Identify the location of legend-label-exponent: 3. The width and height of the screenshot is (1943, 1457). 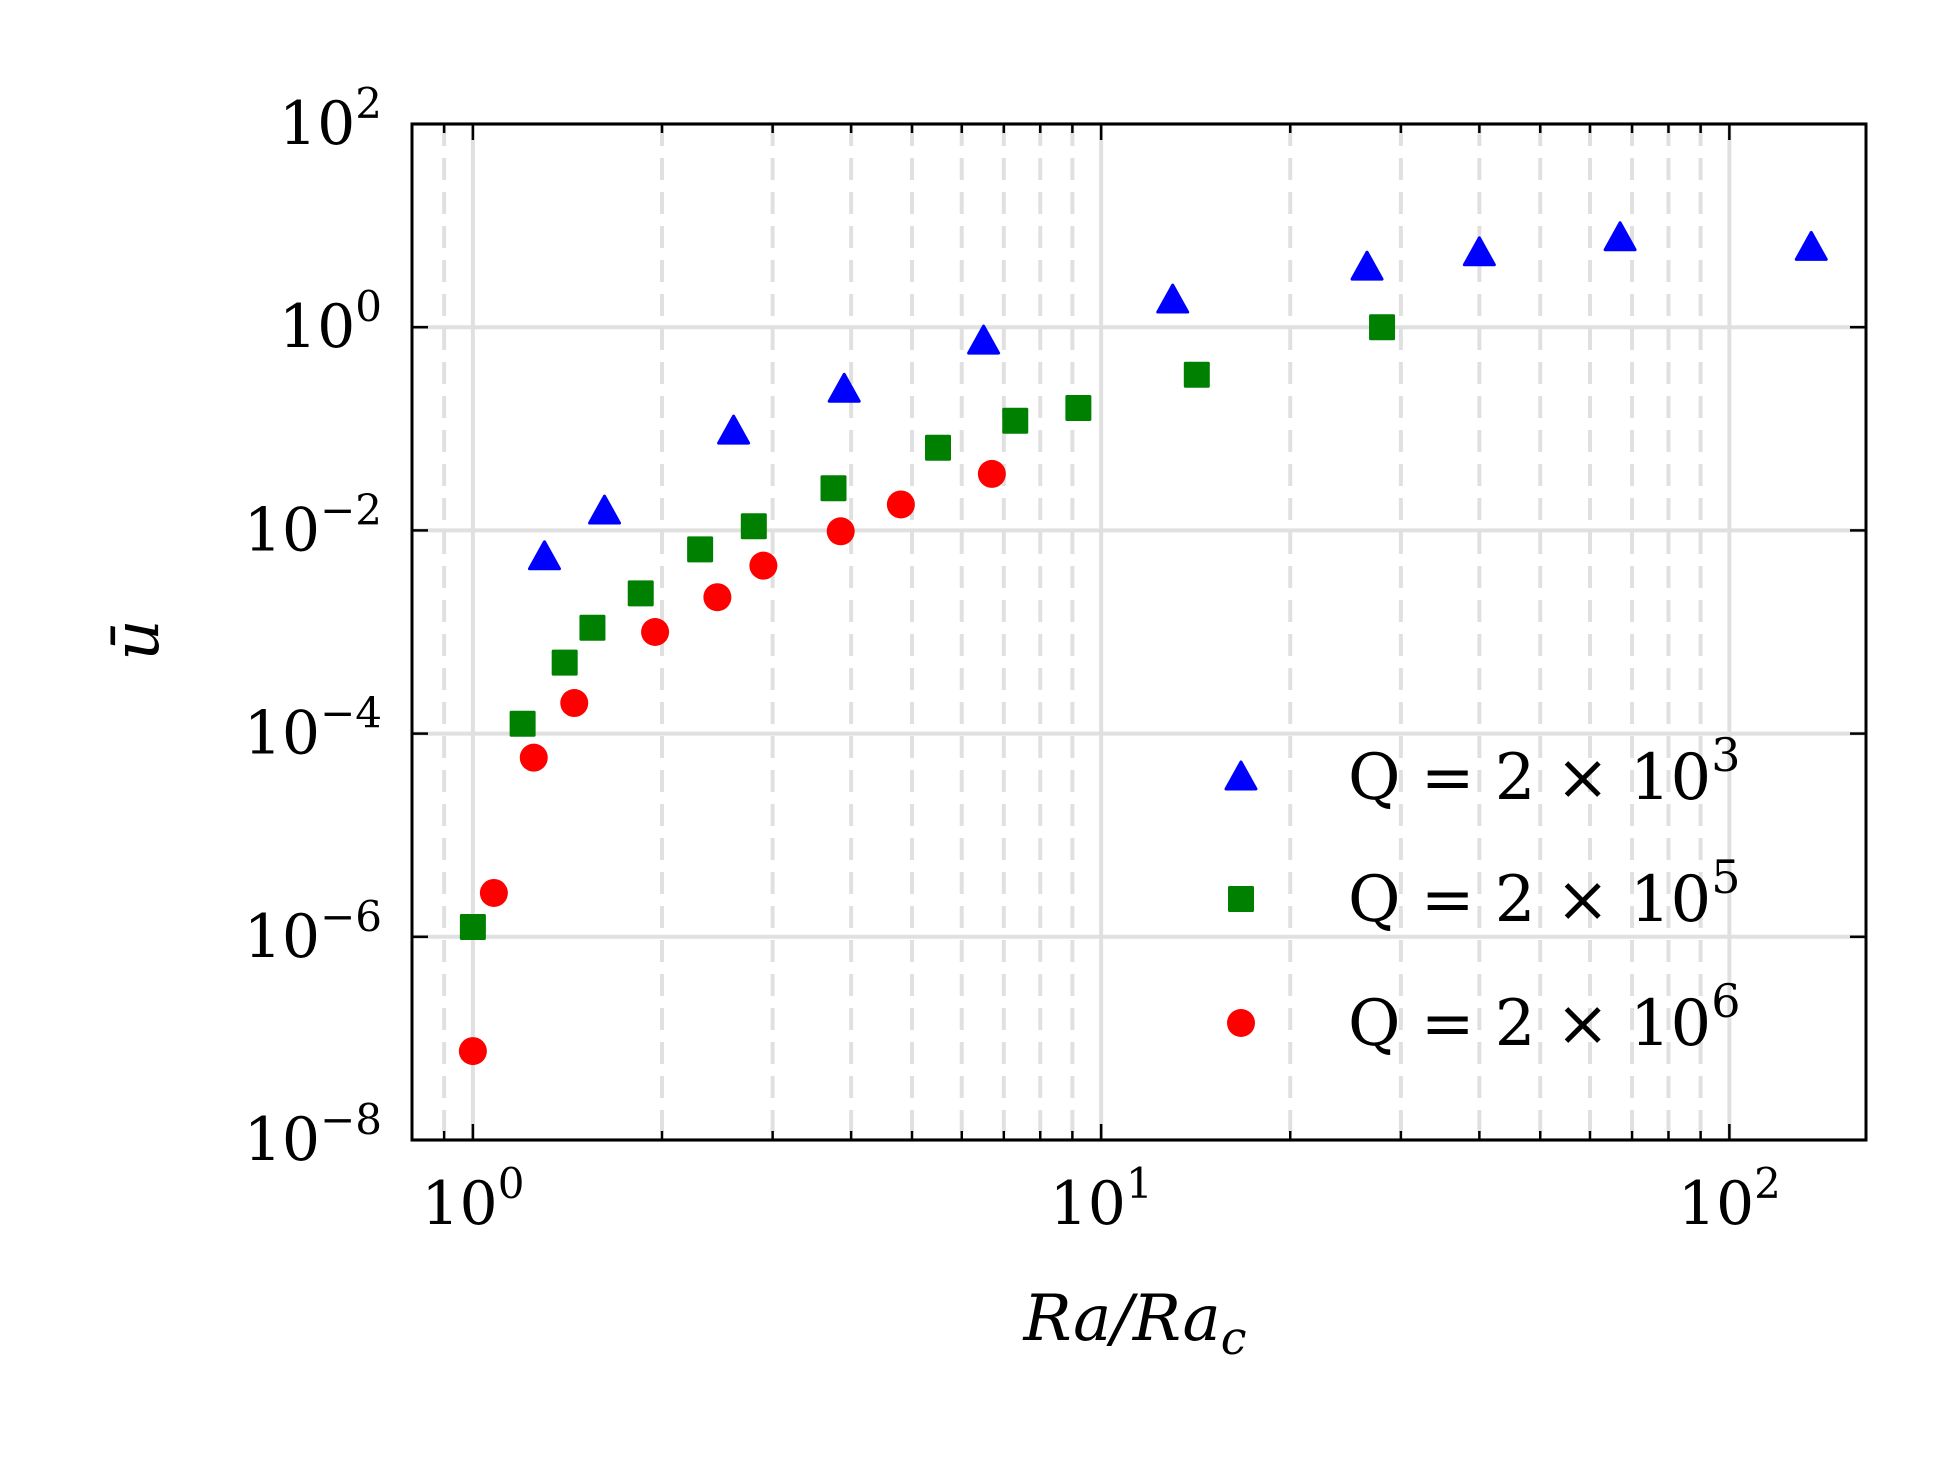
(1725, 755).